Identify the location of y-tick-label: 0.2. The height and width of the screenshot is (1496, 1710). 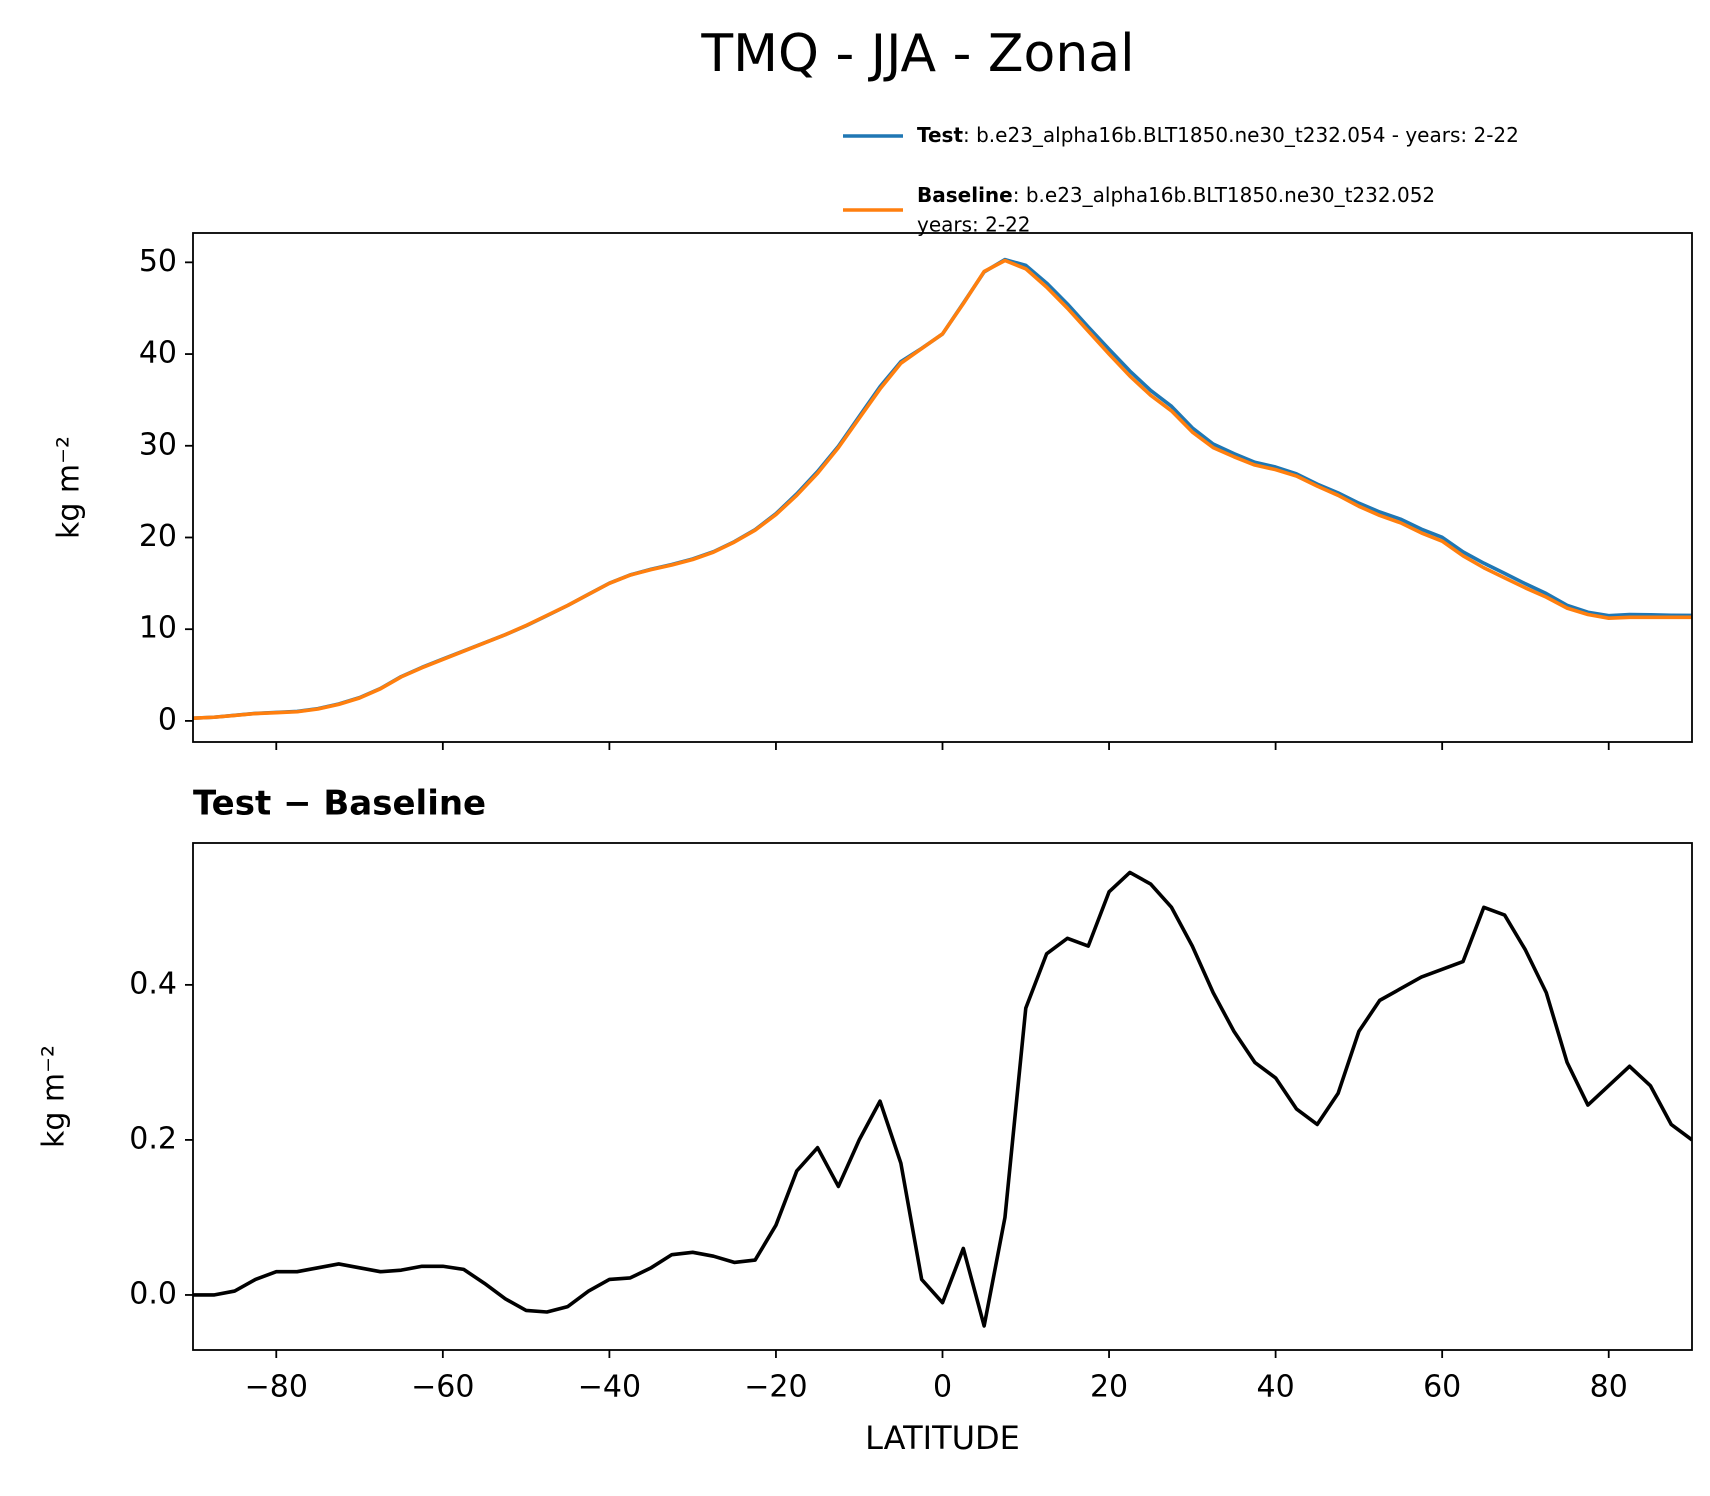
(153, 1138).